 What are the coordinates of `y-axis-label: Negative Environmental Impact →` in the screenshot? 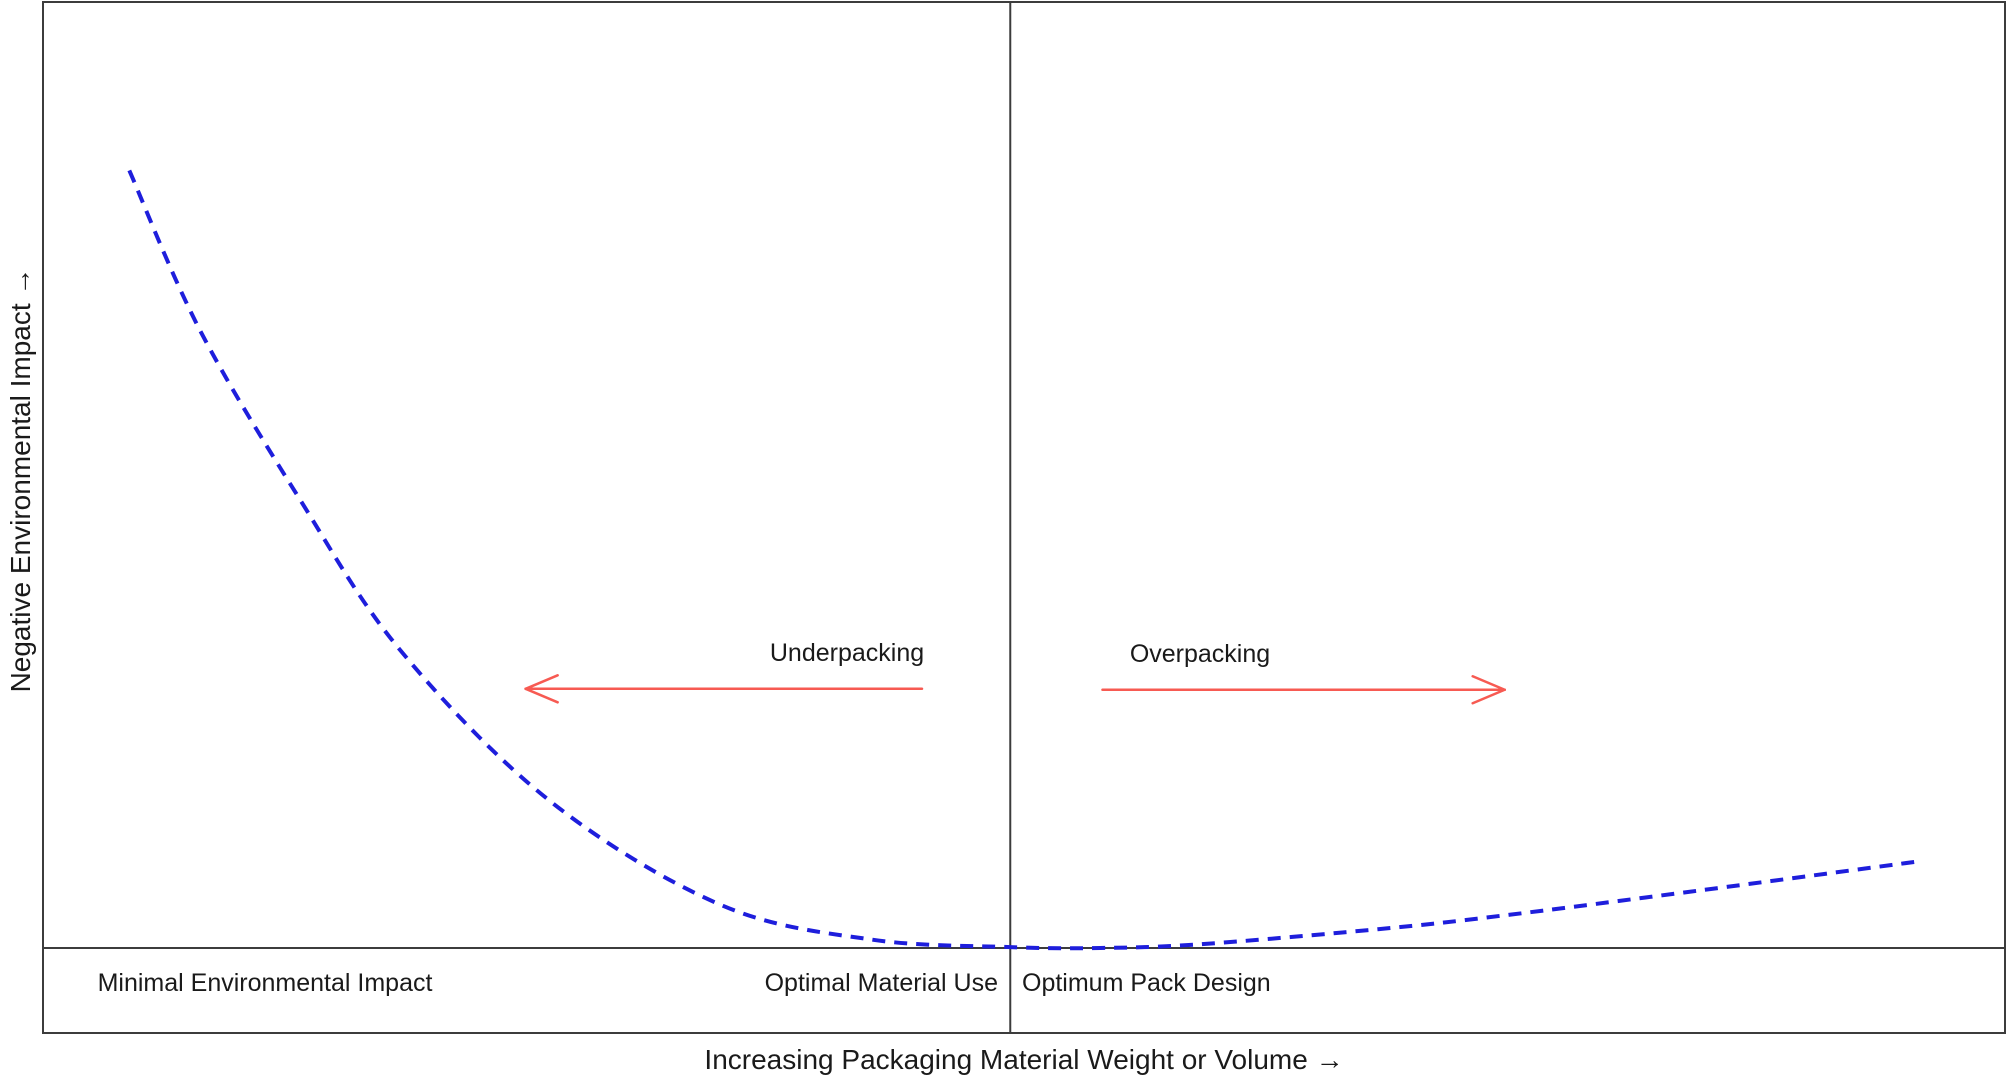 It's located at (20, 480).